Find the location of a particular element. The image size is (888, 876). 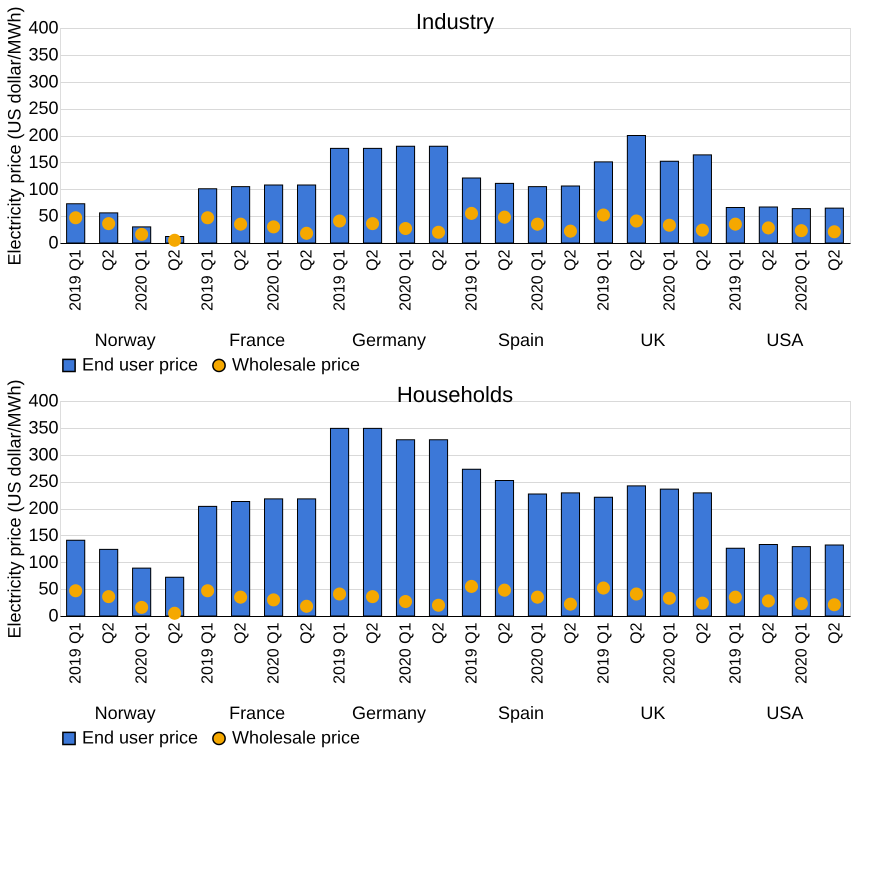

chart-title: Industry is located at coordinates (455, 21).